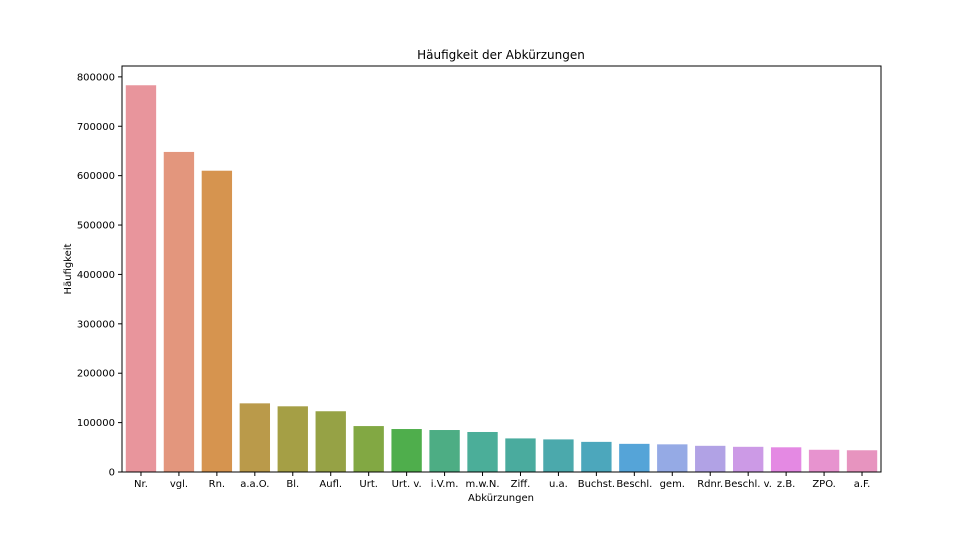  What do you see at coordinates (501, 55) in the screenshot?
I see `chart-title: Häufigkeit der Abkürzungen` at bounding box center [501, 55].